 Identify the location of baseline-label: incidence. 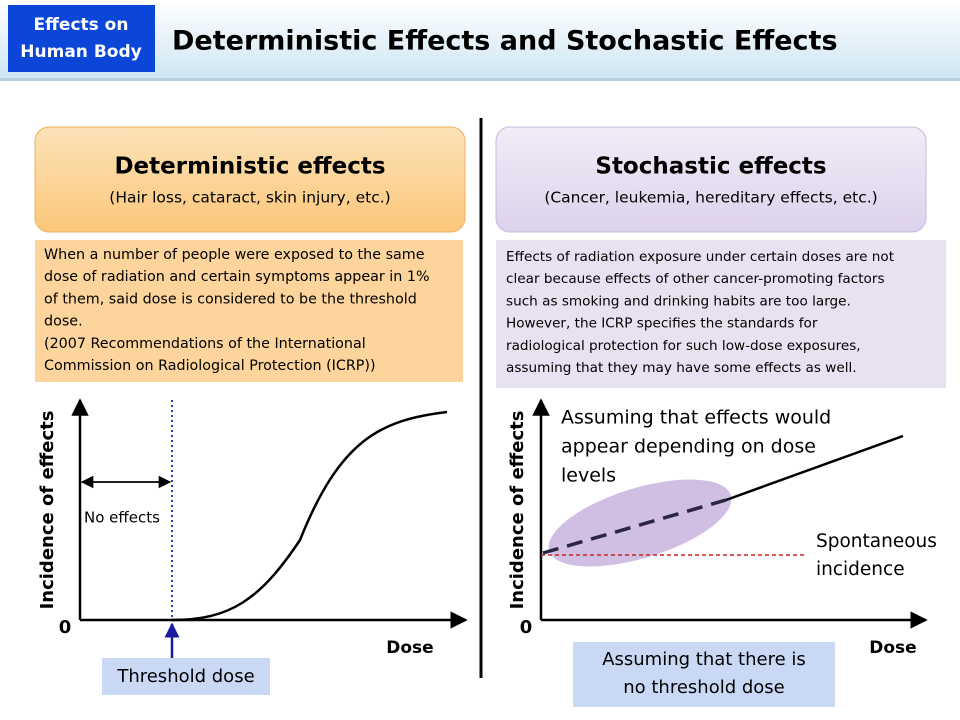
(860, 569).